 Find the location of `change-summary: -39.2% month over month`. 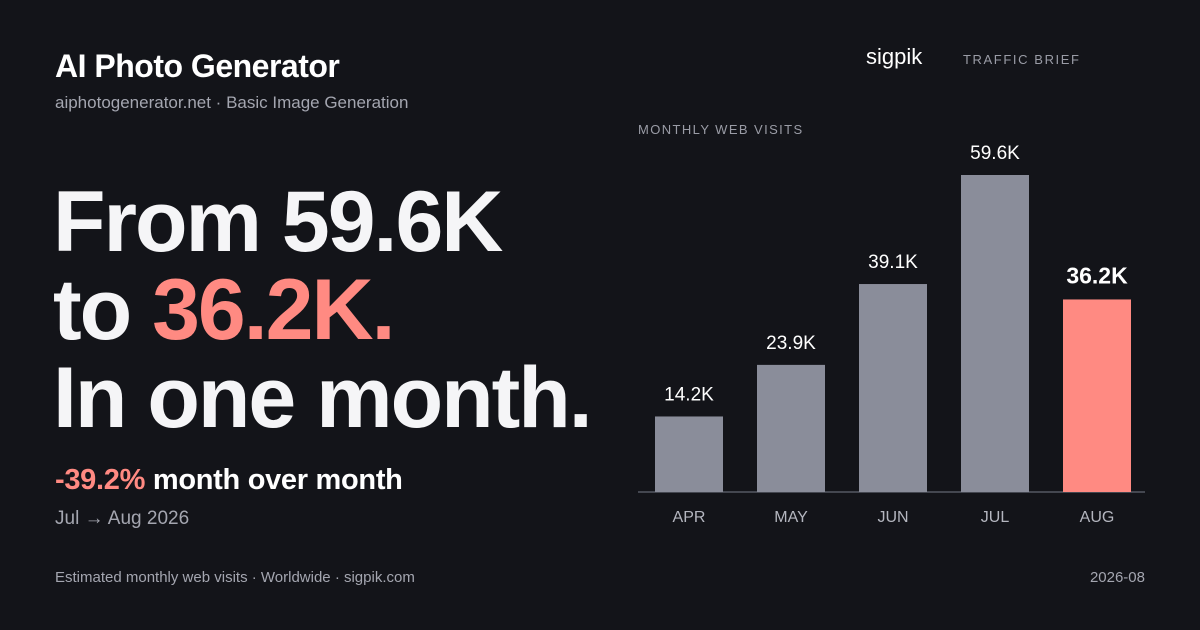

change-summary: -39.2% month over month is located at coordinates (229, 480).